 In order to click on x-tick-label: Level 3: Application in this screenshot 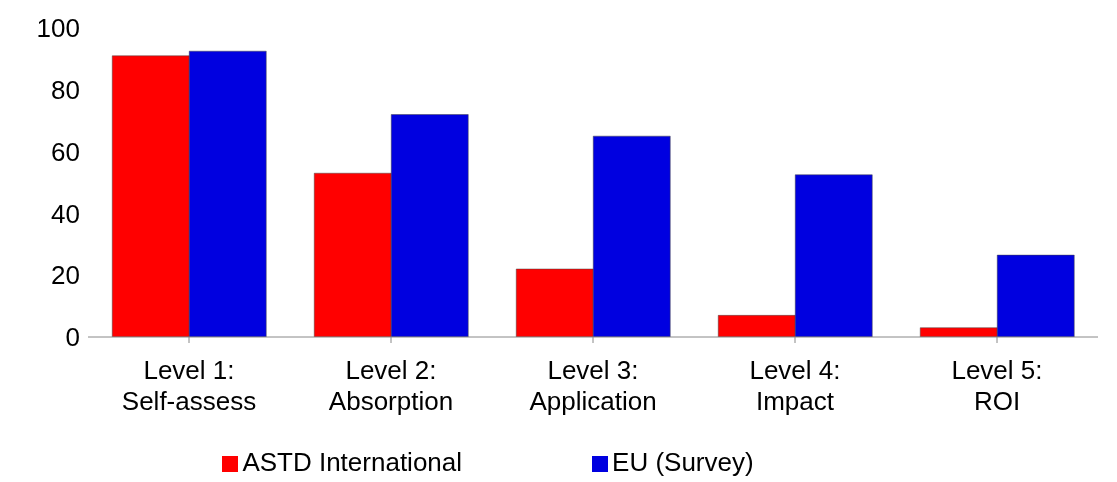, I will do `click(593, 385)`.